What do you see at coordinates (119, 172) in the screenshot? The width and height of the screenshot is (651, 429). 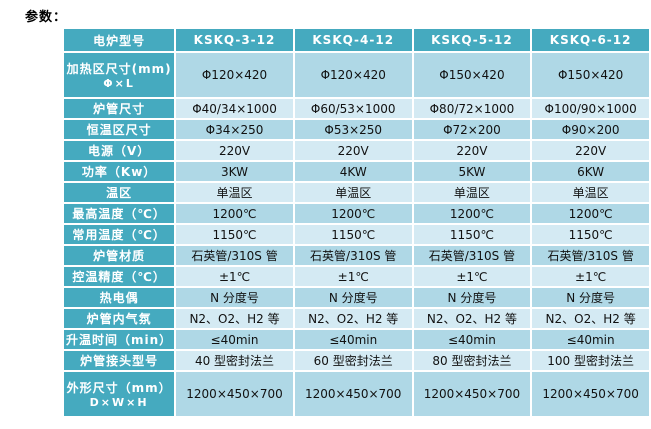 I see `row-label-line1: 功率（Kw）` at bounding box center [119, 172].